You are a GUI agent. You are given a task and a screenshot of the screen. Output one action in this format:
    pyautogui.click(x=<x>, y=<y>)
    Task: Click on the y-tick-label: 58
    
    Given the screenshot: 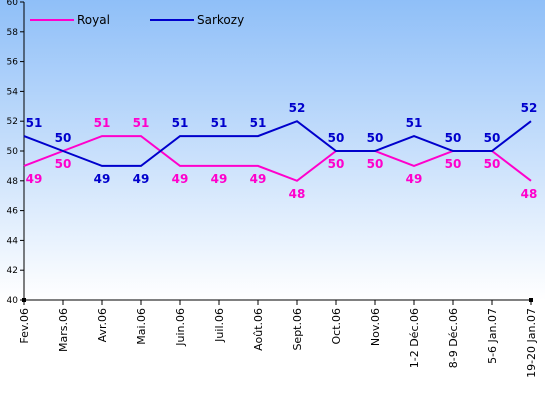 What is the action you would take?
    pyautogui.click(x=13, y=33)
    